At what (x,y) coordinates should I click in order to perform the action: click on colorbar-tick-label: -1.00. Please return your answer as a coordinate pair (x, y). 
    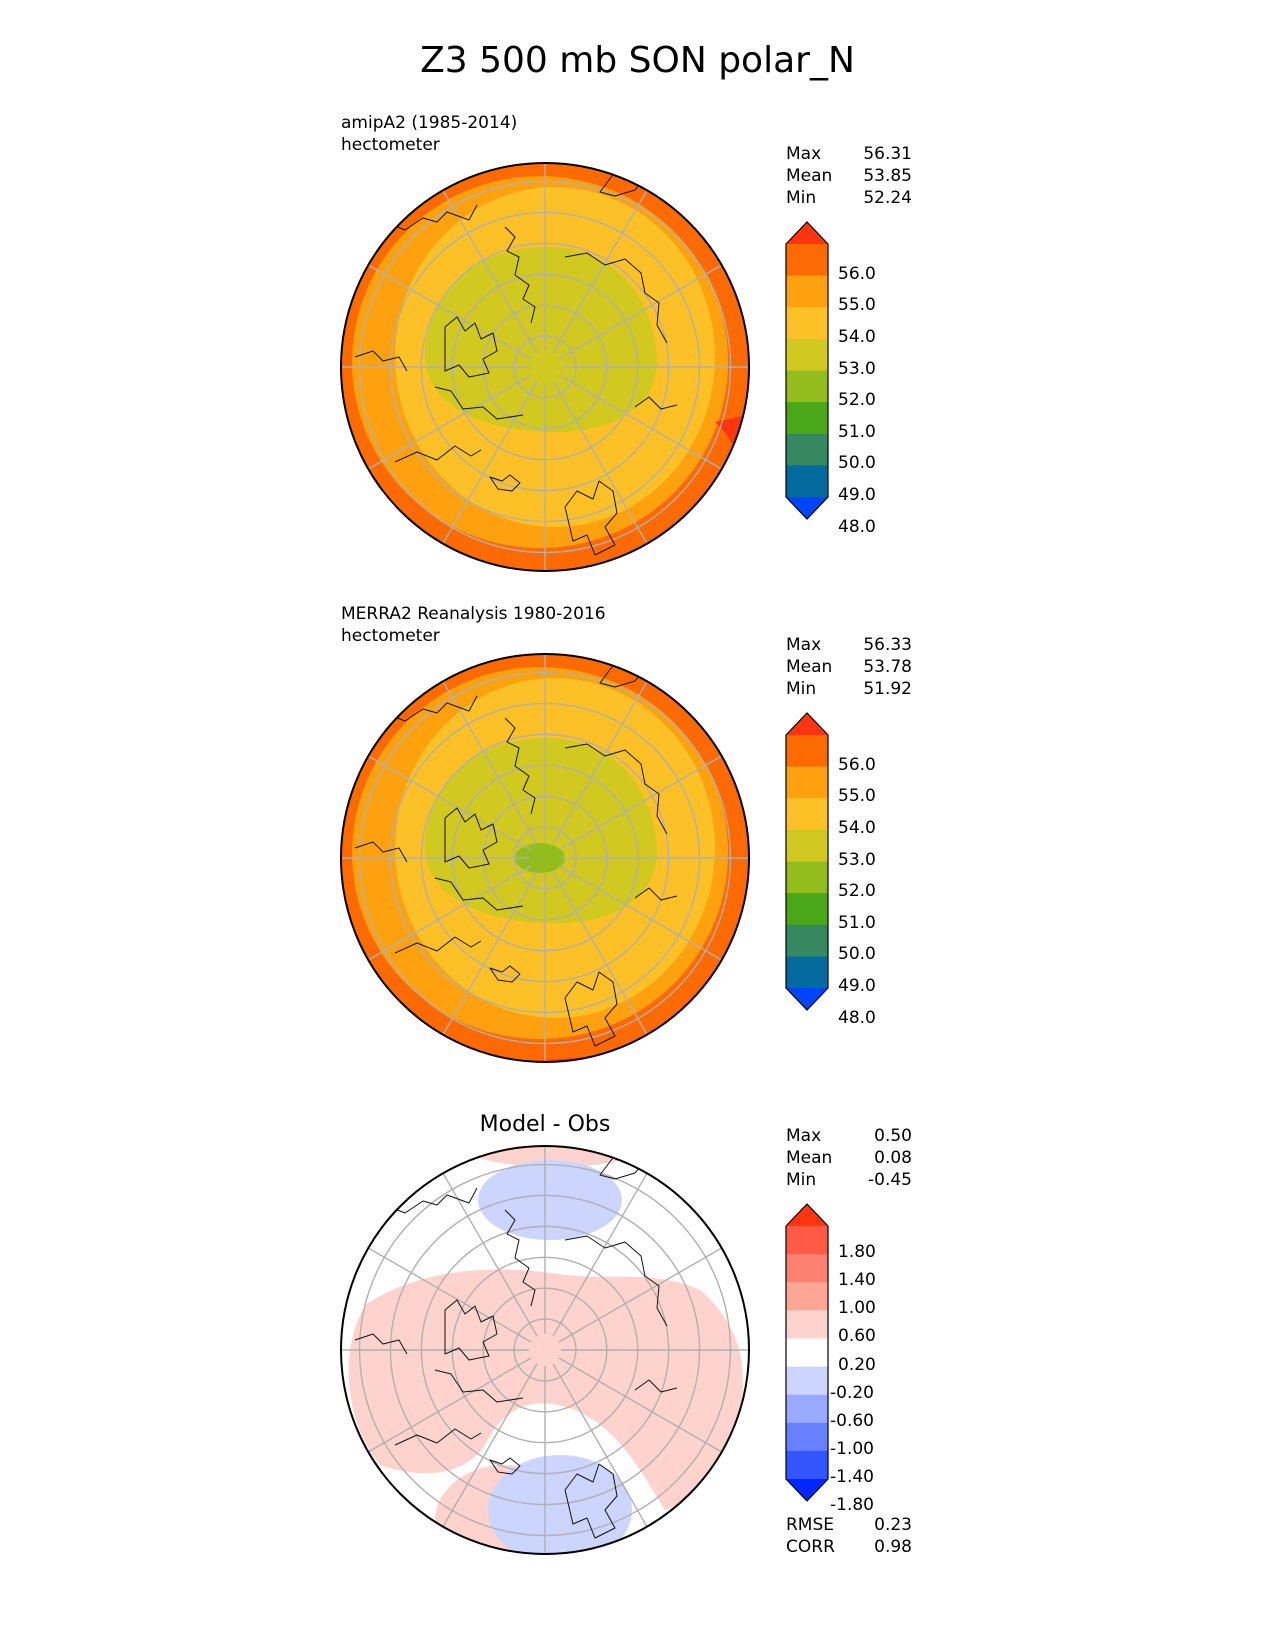
    Looking at the image, I should click on (852, 1448).